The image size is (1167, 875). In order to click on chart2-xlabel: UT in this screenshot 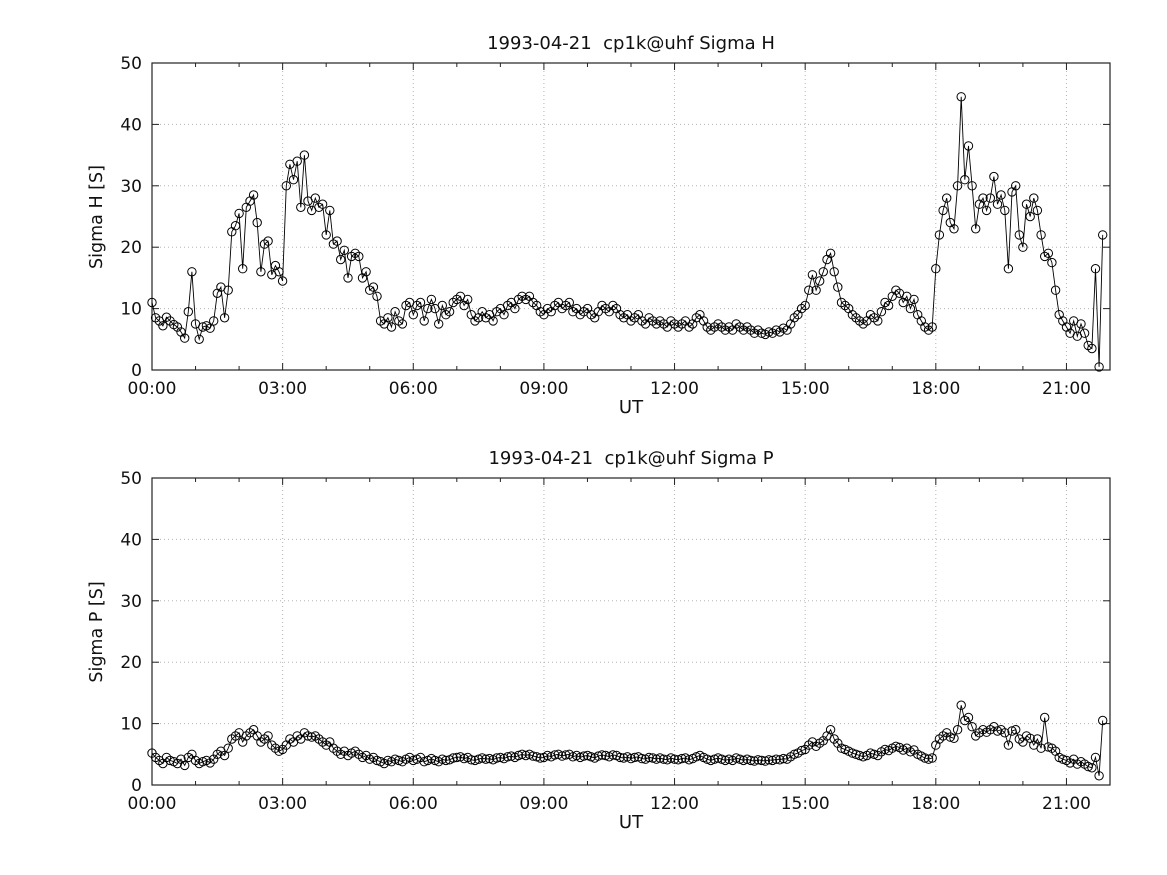, I will do `click(631, 822)`.